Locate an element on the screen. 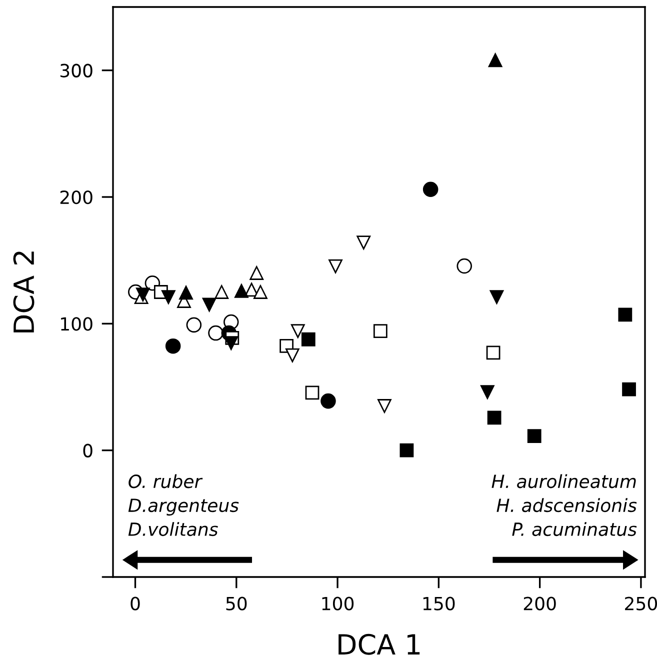  y-axis-title: DCA 2 is located at coordinates (23, 292).